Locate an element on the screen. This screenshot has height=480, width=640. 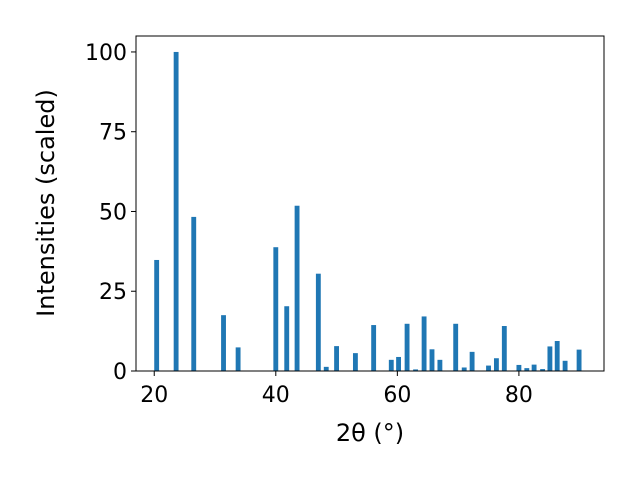
x-axis-label: 2θ (°) is located at coordinates (370, 433).